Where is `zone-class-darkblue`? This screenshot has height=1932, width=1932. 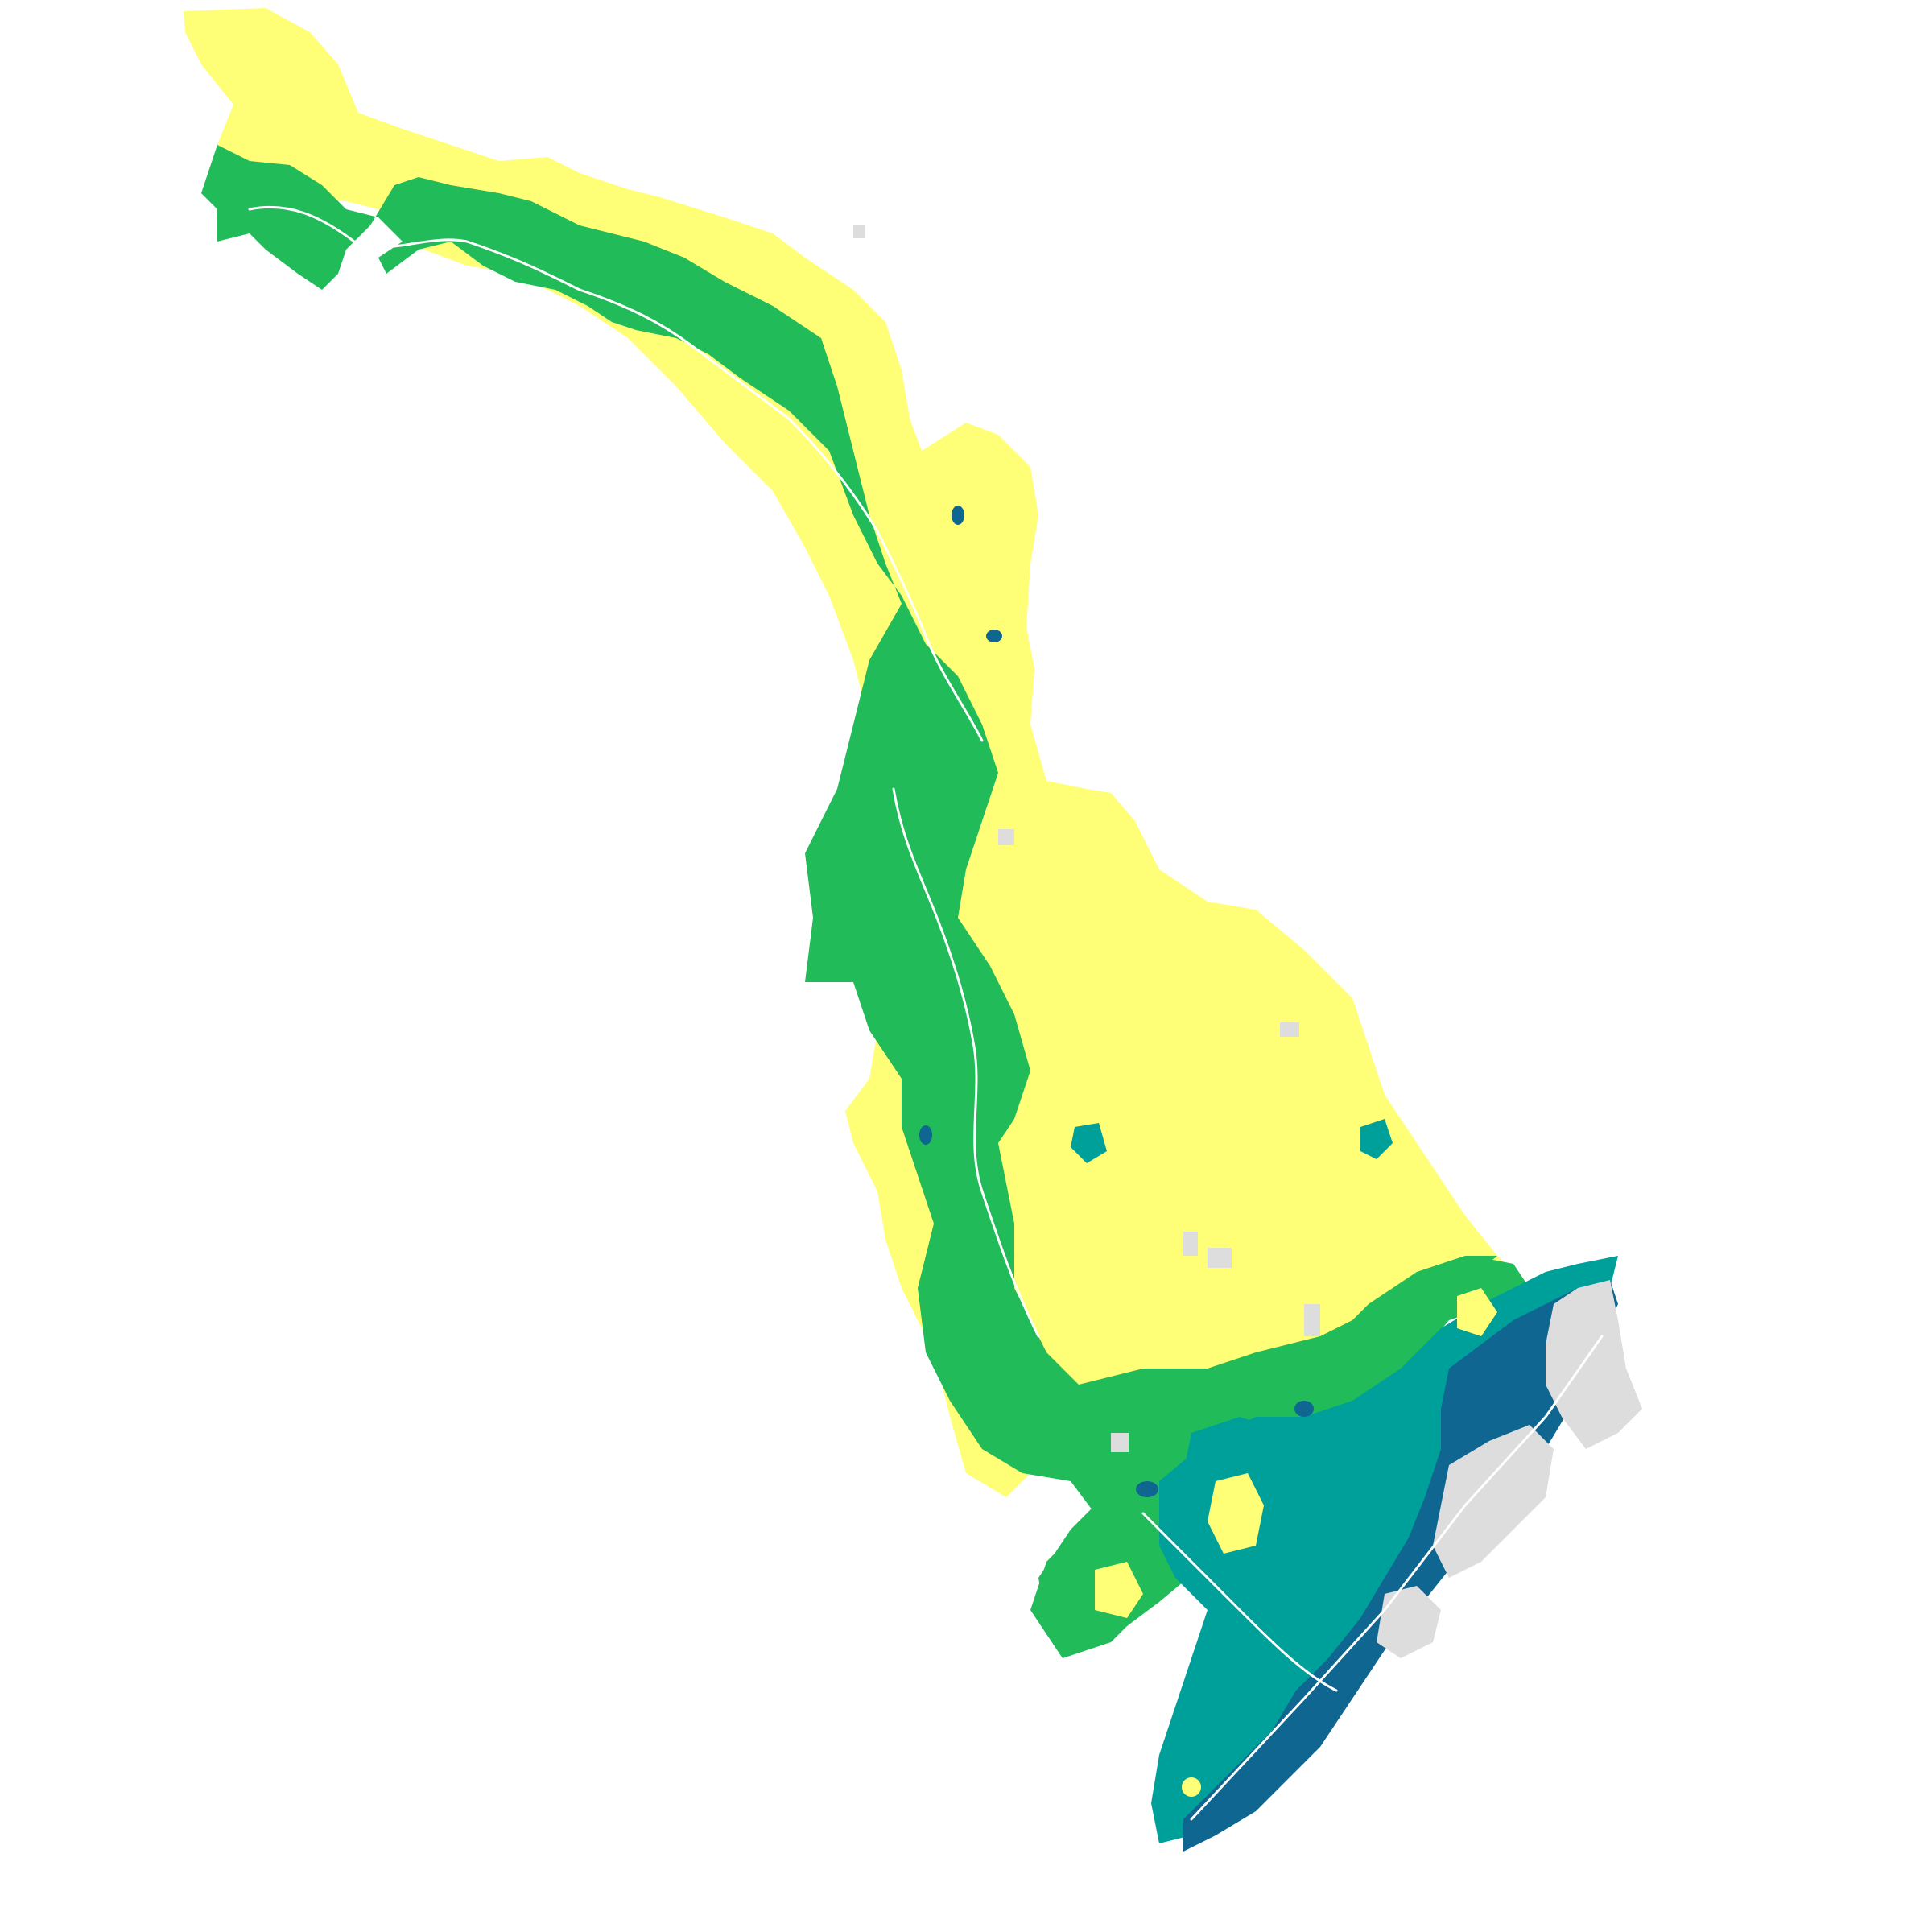 zone-class-darkblue is located at coordinates (1400, 1566).